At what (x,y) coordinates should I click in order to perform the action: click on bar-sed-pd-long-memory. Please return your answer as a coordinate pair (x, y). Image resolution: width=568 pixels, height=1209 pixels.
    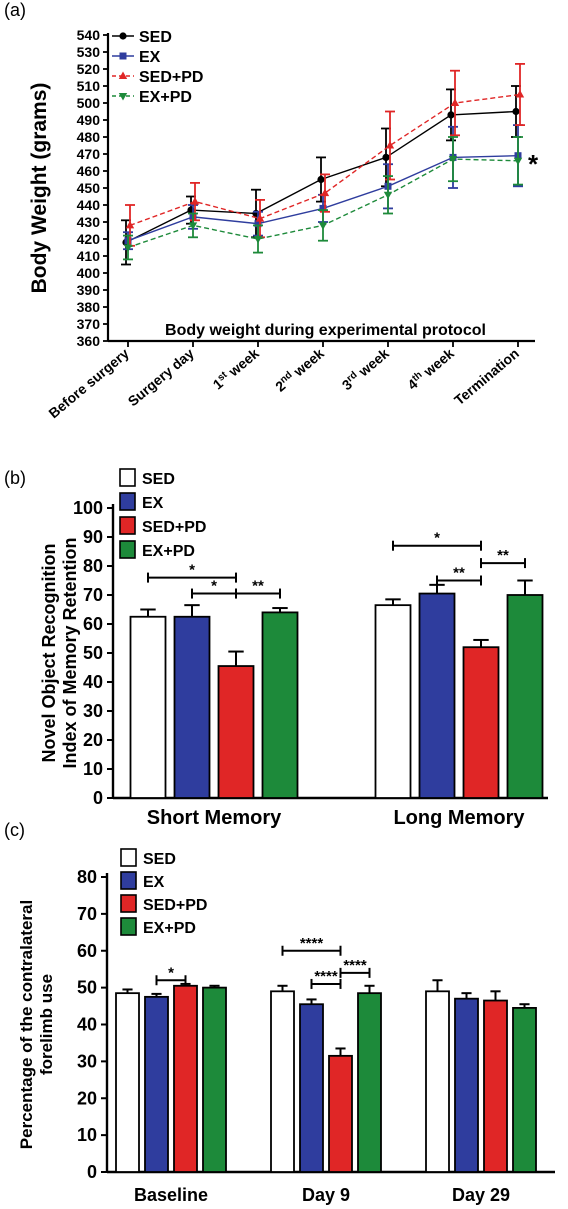
    Looking at the image, I should click on (481, 722).